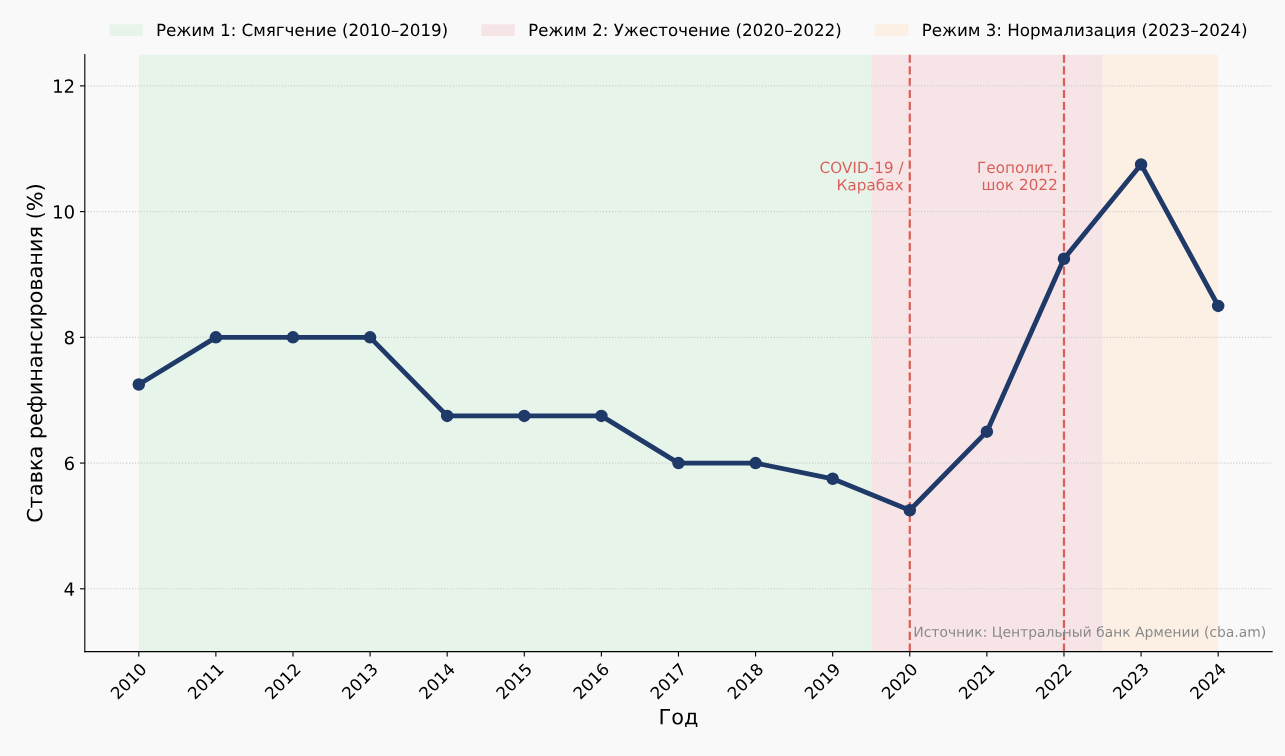 Image resolution: width=1285 pixels, height=756 pixels. Describe the element at coordinates (302, 31) in the screenshot. I see `legend-label: Режим 1: Смягчение (2010–2019)` at that location.